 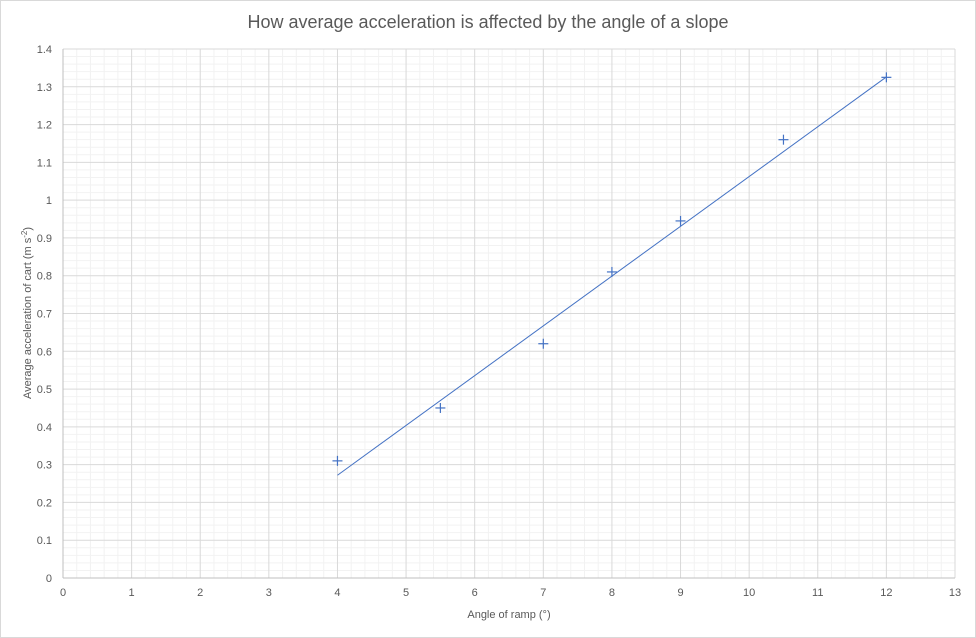 What do you see at coordinates (508, 615) in the screenshot?
I see `x-axis-label: Angle of ramp (°)` at bounding box center [508, 615].